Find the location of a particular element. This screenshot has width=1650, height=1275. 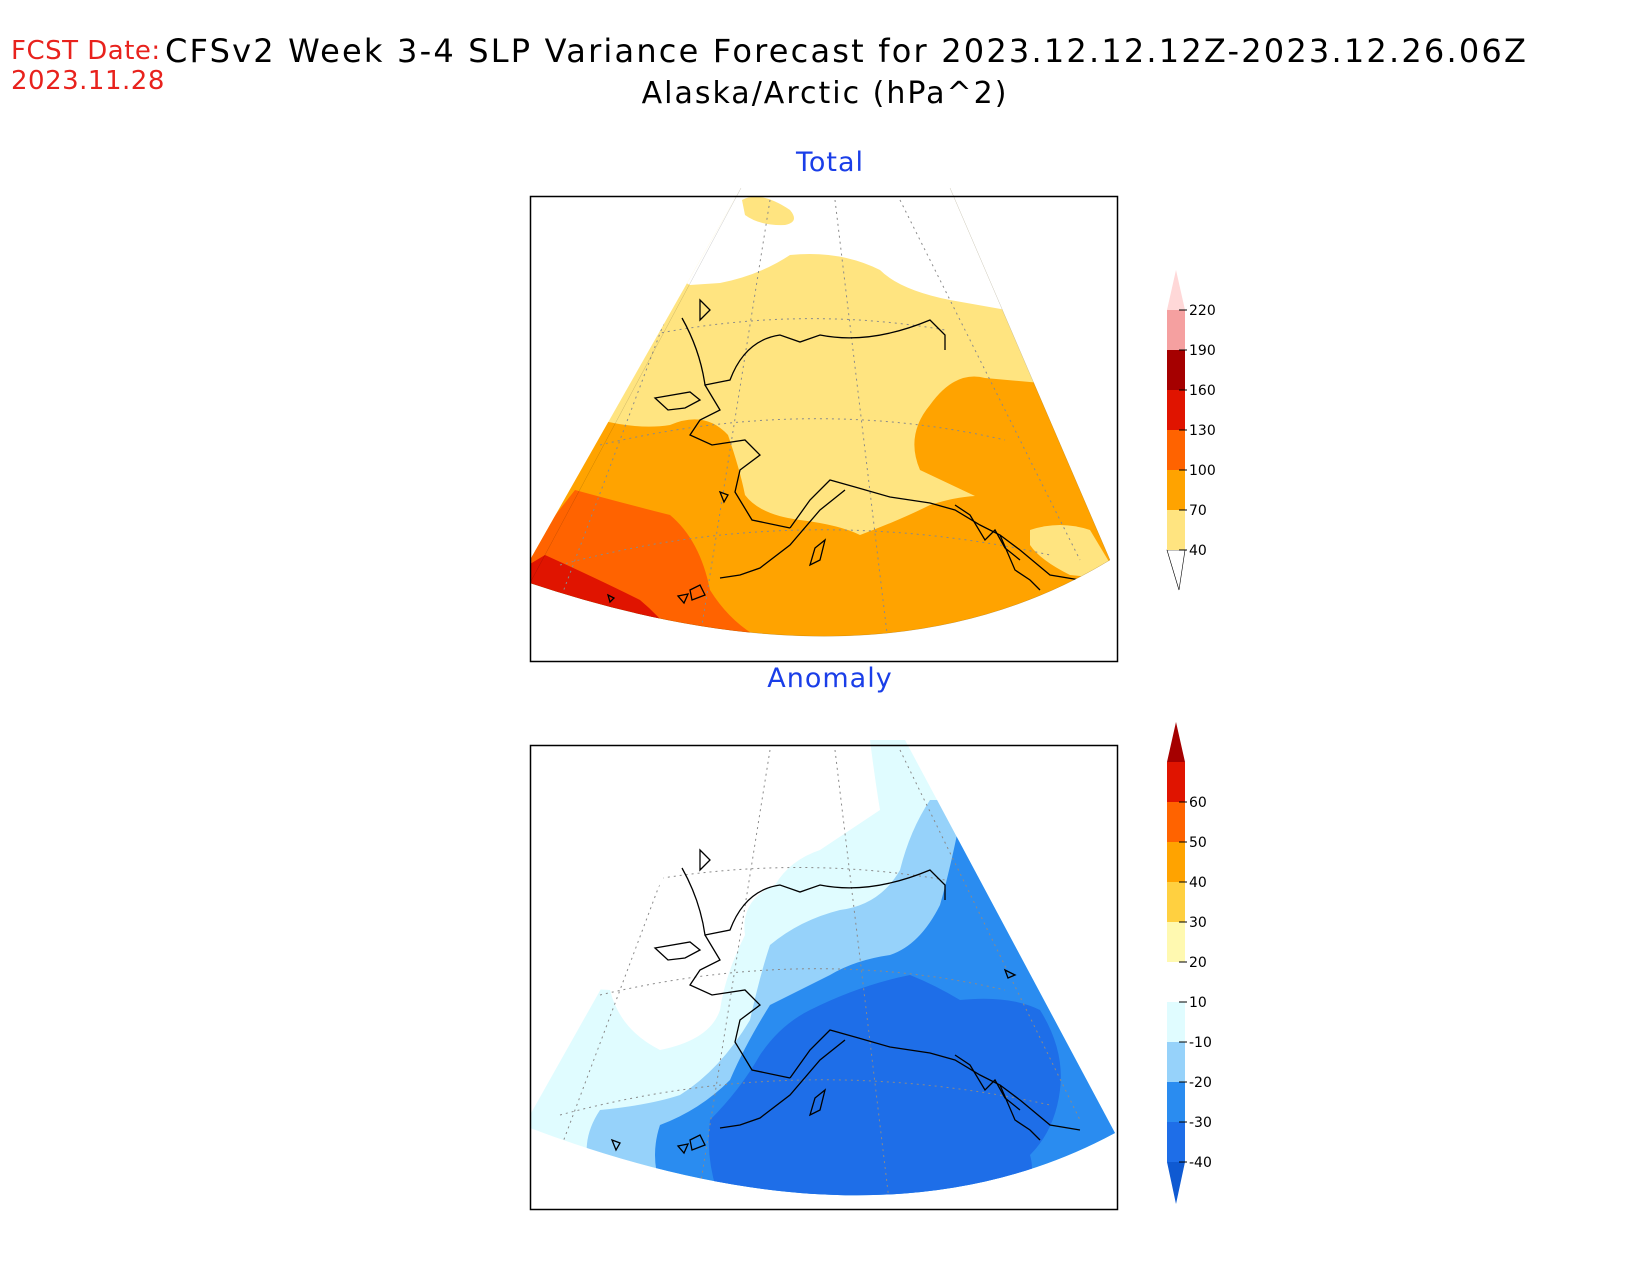

total-shading is located at coordinates (820, 412).